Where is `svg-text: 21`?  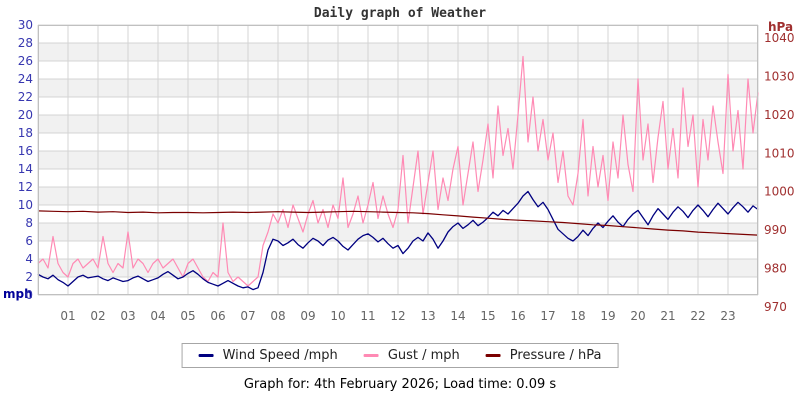 svg-text: 21 is located at coordinates (667, 316).